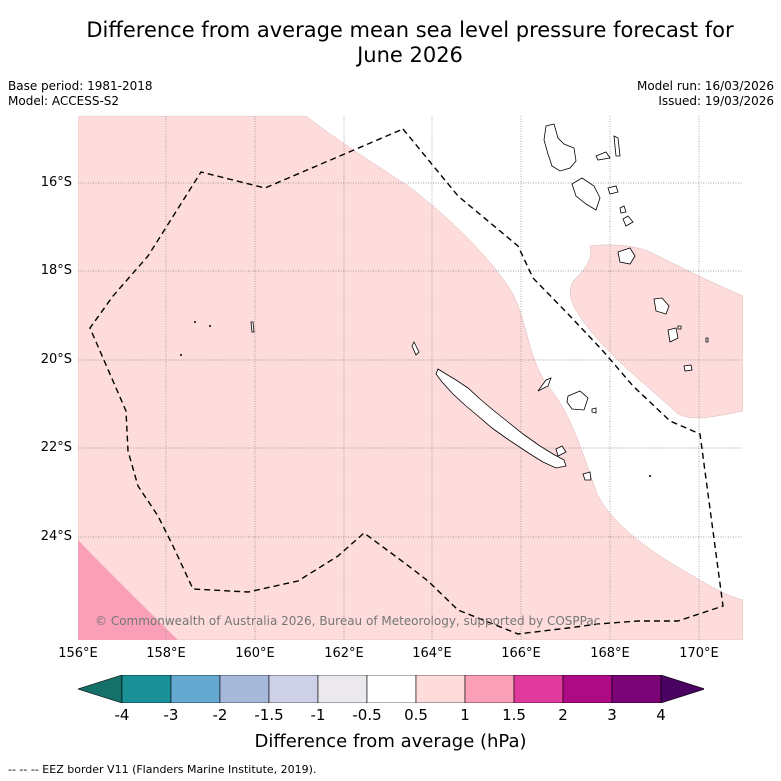 Image resolution: width=781 pixels, height=781 pixels. What do you see at coordinates (617, 146) in the screenshot?
I see `pentecost-island` at bounding box center [617, 146].